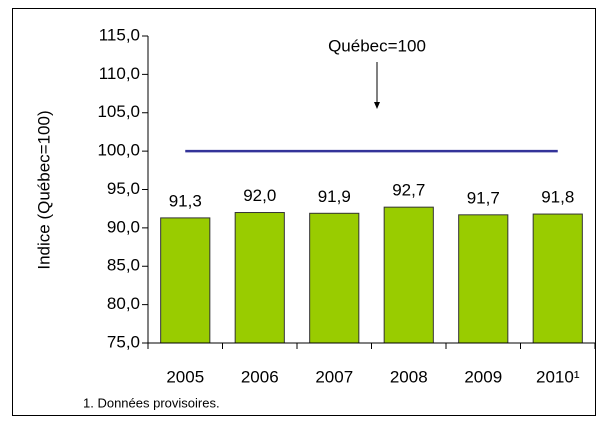  I want to click on y-tick-label: 115,0, so click(119, 34).